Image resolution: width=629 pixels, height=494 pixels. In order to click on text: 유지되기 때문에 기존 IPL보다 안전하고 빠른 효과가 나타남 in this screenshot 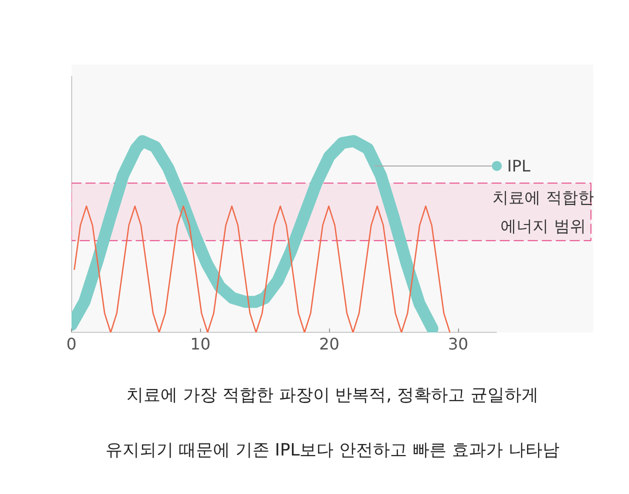, I will do `click(333, 450)`.